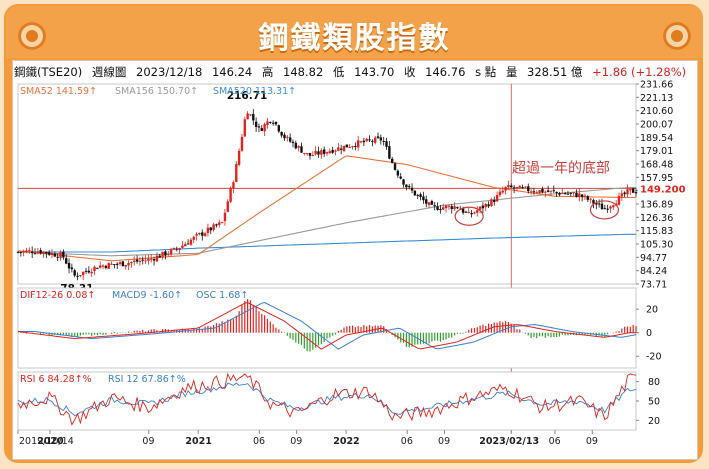 This screenshot has width=709, height=469. Describe the element at coordinates (561, 168) in the screenshot. I see `bottom-annotation: 超過一年的底部` at that location.